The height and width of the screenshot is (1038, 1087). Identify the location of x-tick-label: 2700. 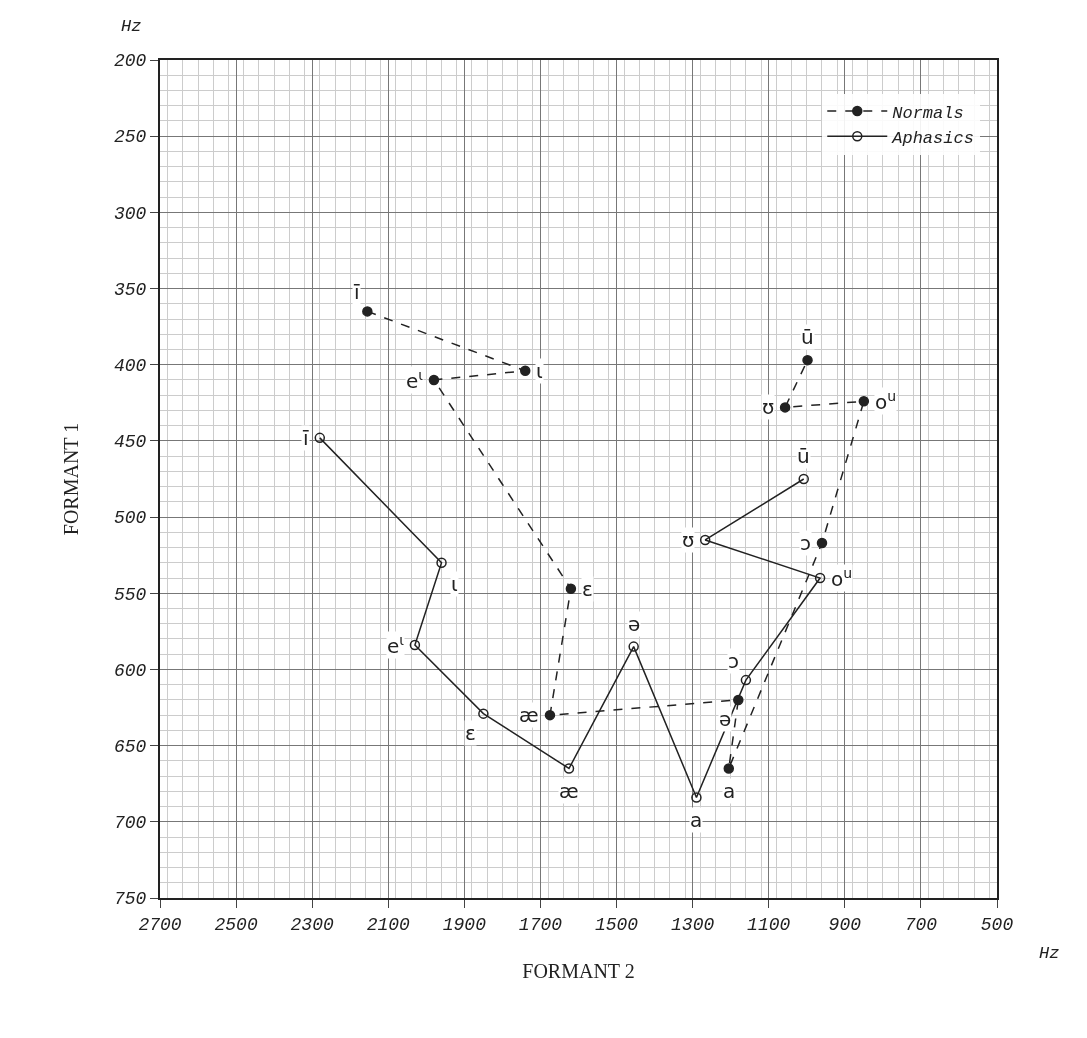
(160, 924).